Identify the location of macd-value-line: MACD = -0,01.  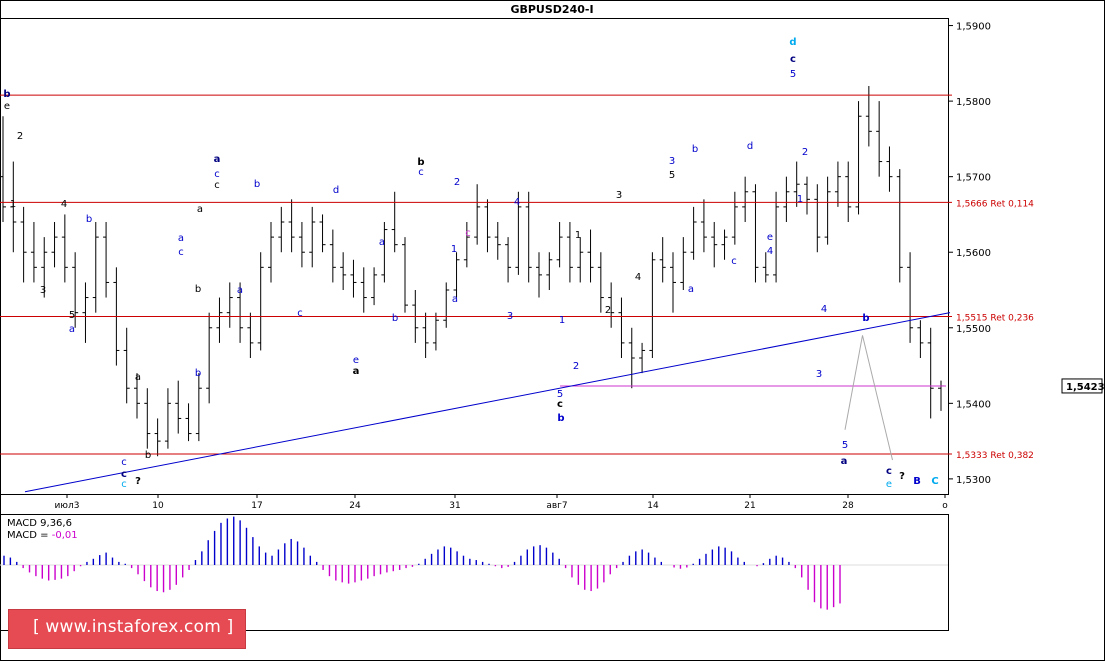
(42, 535).